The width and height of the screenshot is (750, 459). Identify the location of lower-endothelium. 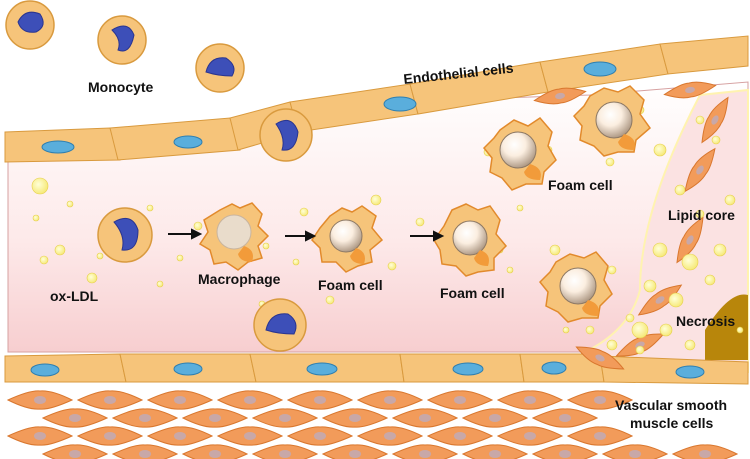
(376, 369).